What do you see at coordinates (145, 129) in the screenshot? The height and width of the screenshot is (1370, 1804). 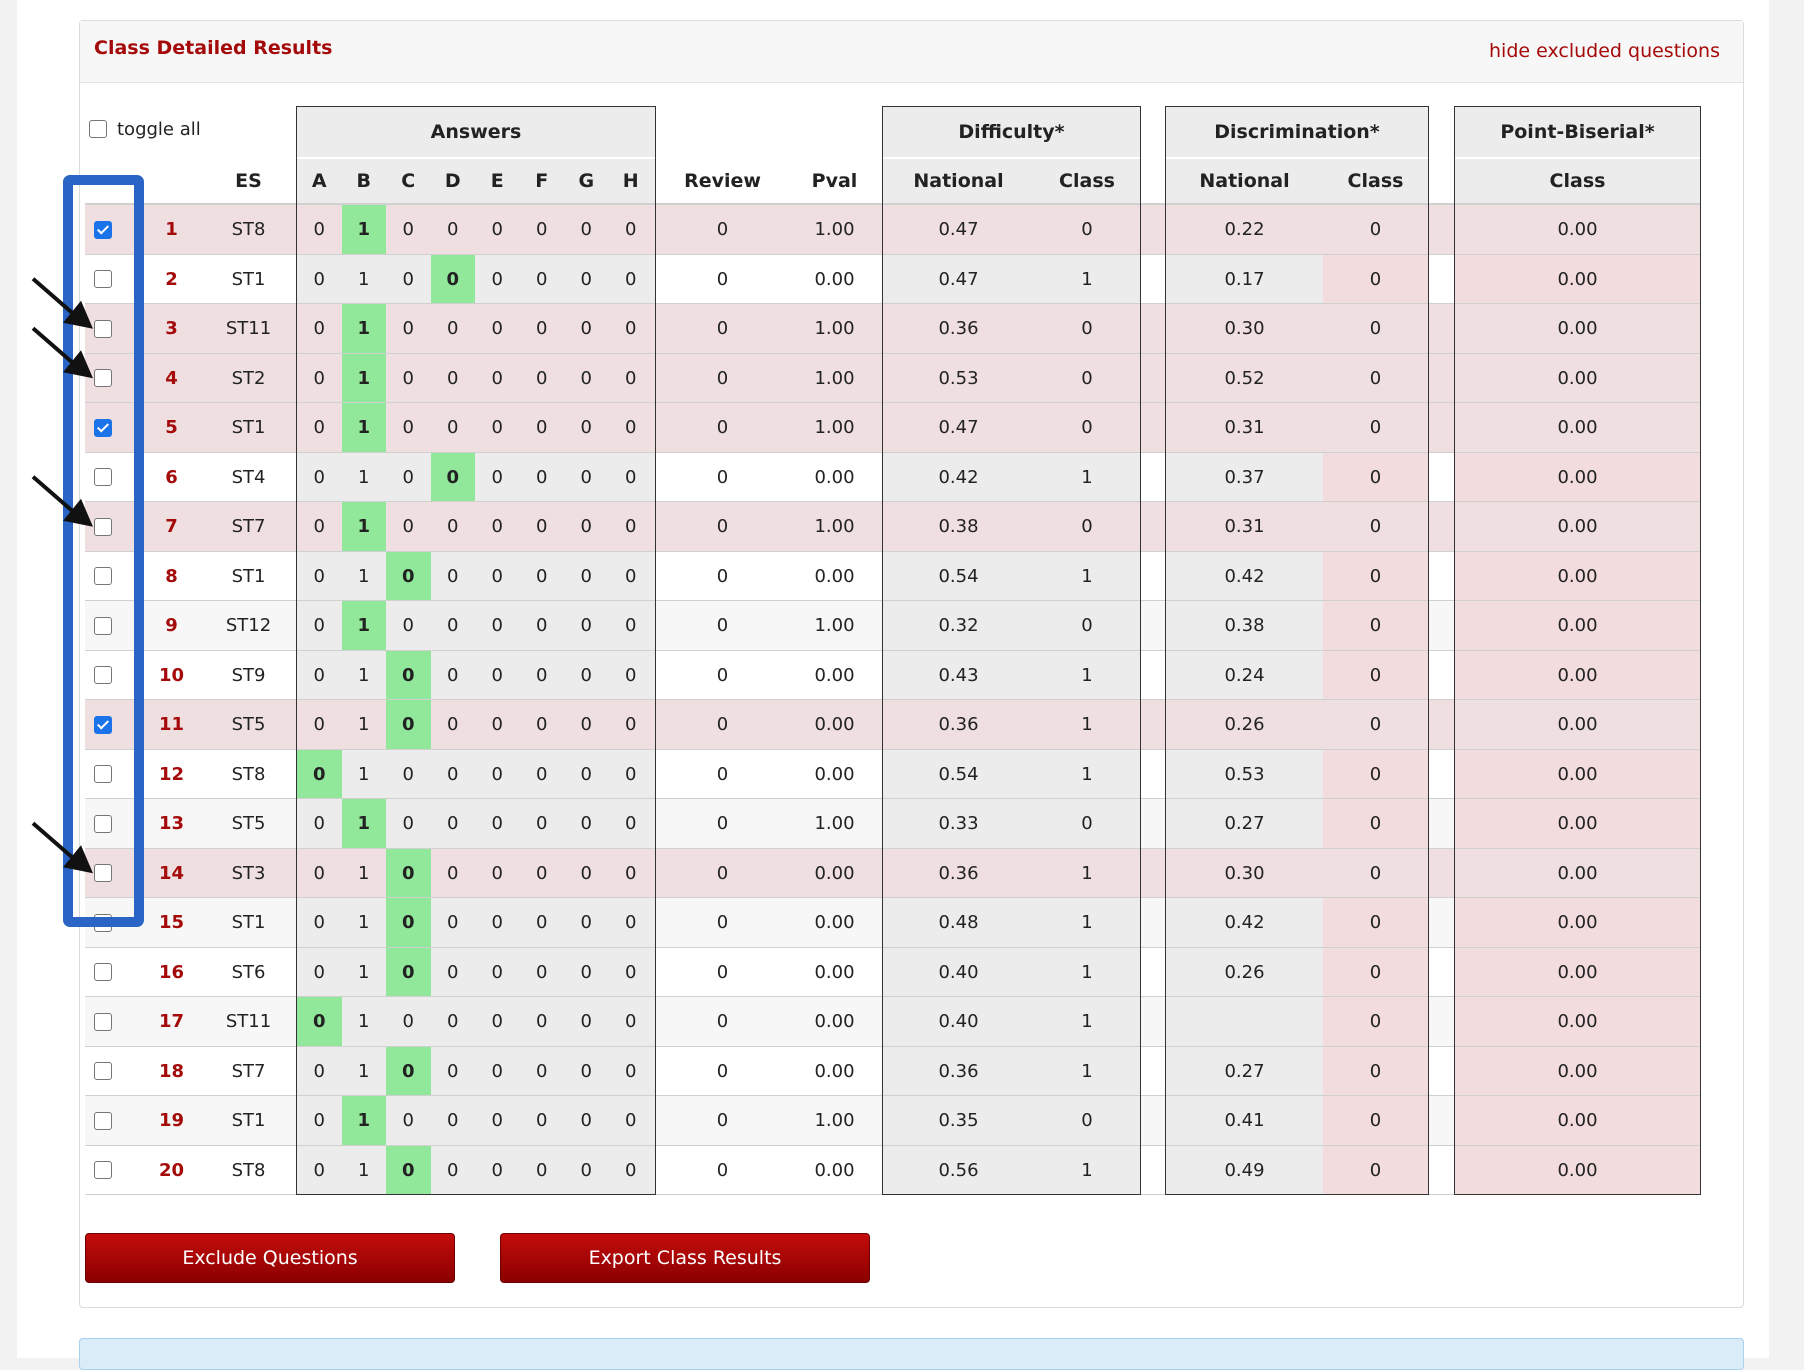 I see `toggle-all: toggle all` at bounding box center [145, 129].